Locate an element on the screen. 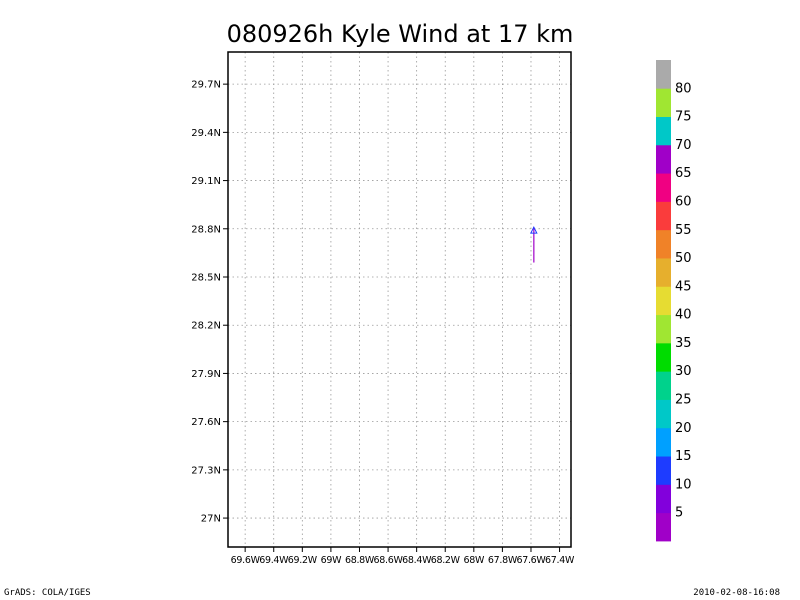 The image size is (800, 600). colorbar-label: 50 is located at coordinates (683, 258).